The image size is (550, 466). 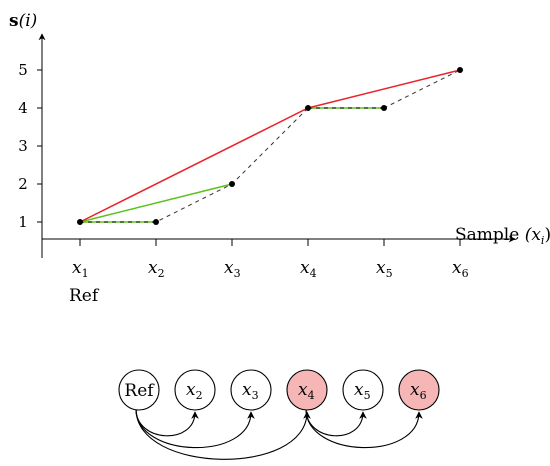 I want to click on graph-node-label: x6, so click(x=418, y=391).